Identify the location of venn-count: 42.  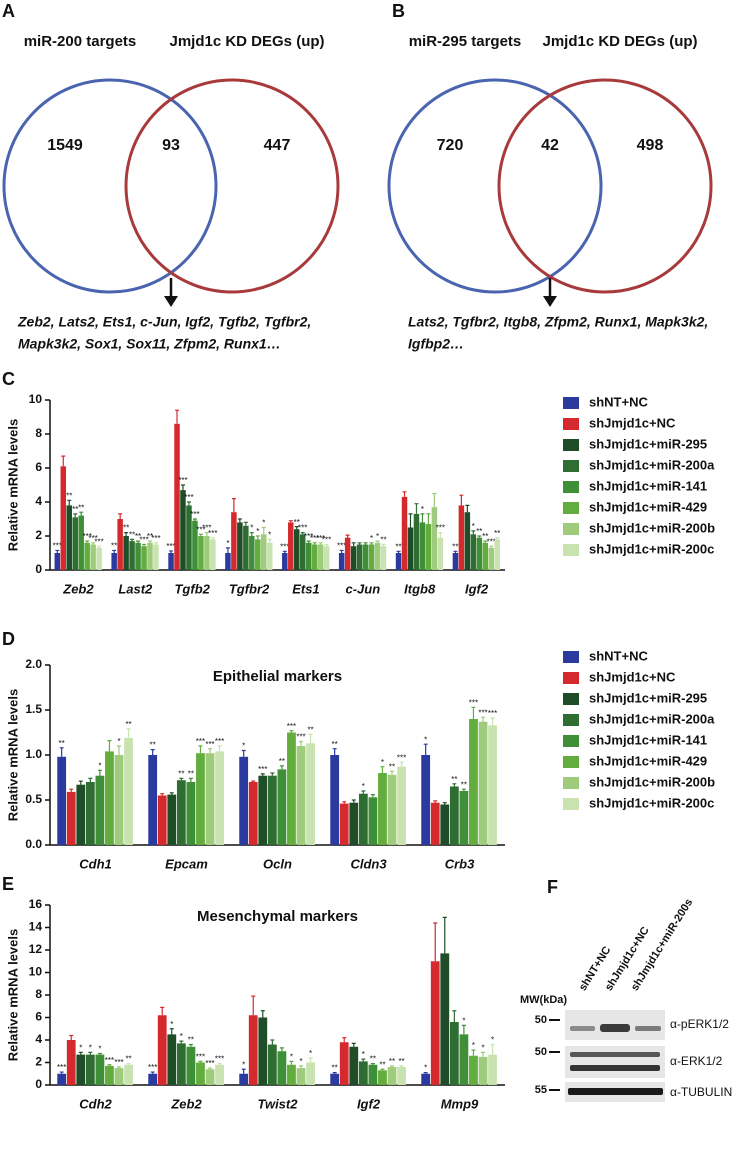
(550, 145).